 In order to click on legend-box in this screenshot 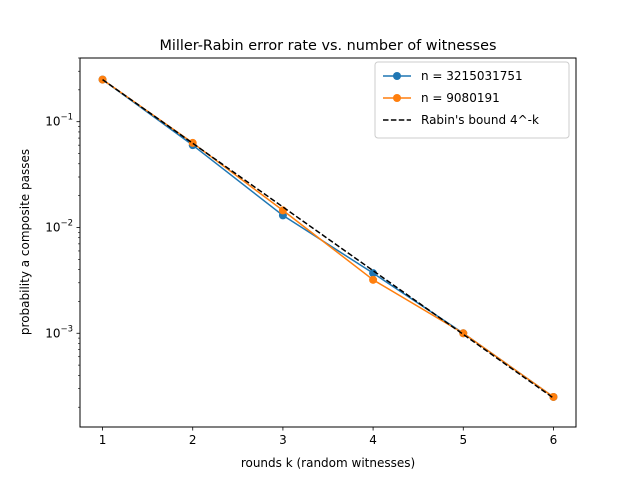, I will do `click(472, 100)`.